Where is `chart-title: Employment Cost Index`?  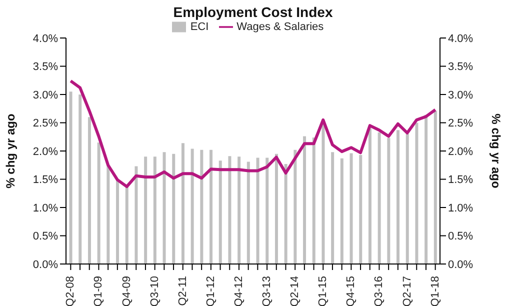 chart-title: Employment Cost Index is located at coordinates (253, 12).